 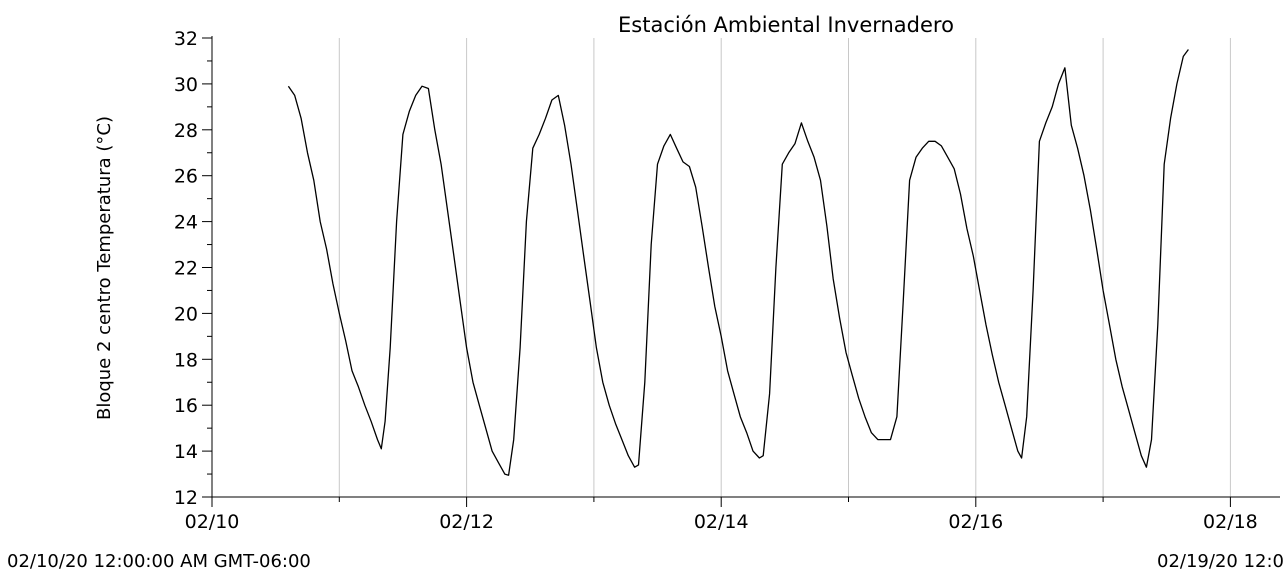 I want to click on y-axis-ticks: 12 14 16 18 20 22 24 26 28 30 32, so click(x=193, y=268).